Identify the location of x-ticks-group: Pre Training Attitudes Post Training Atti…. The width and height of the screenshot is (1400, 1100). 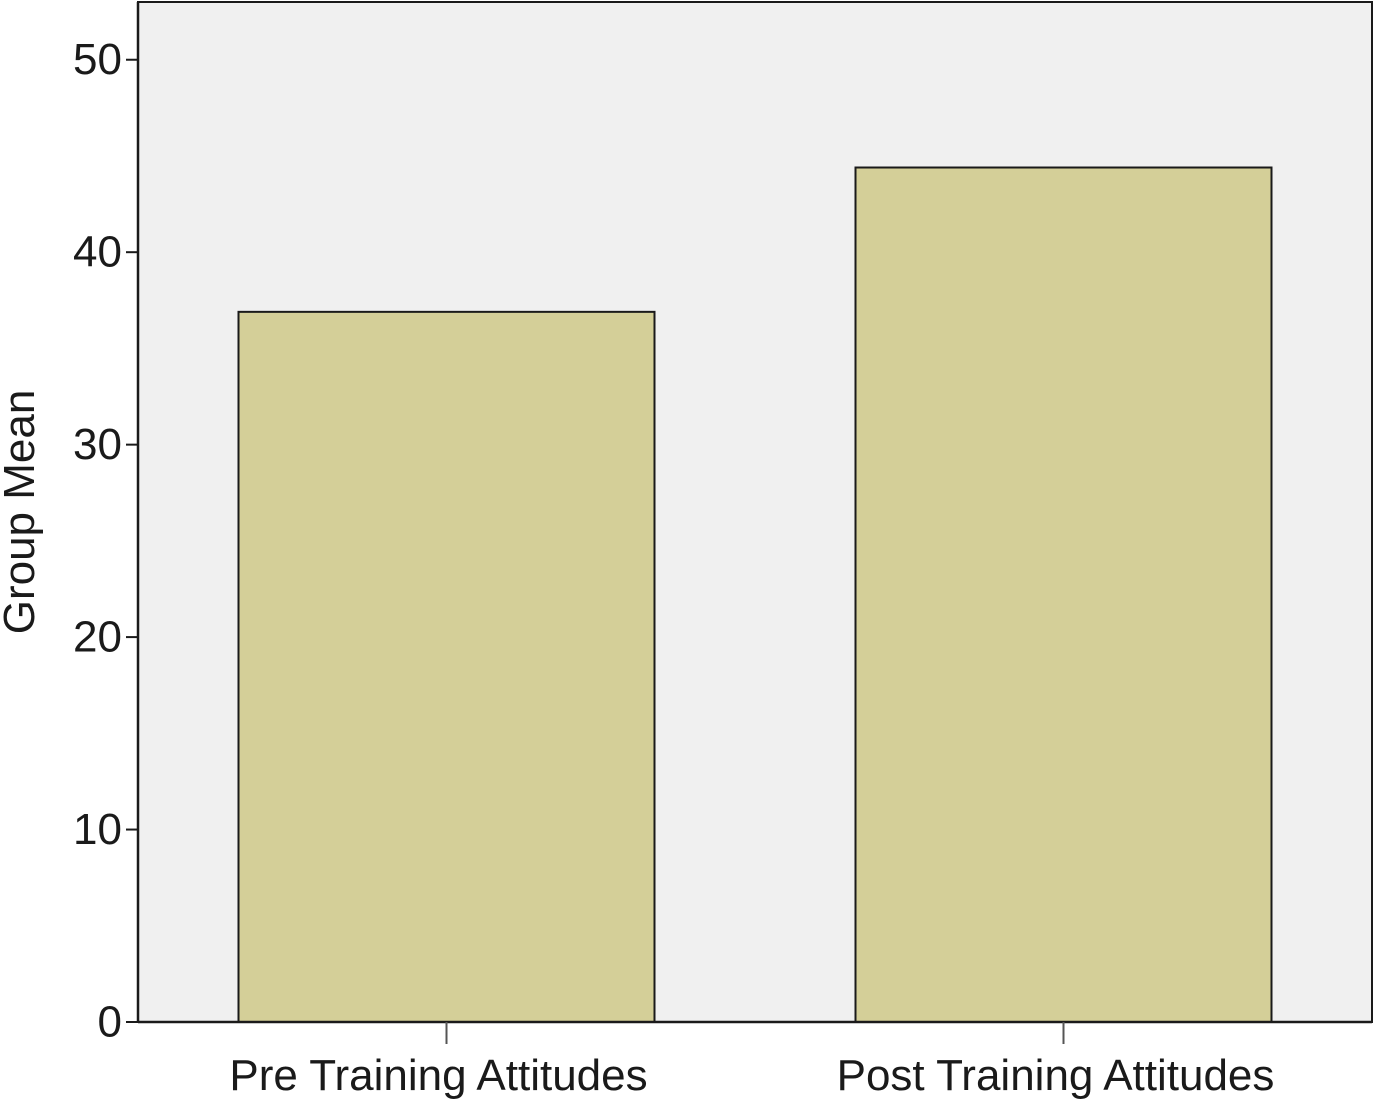
(751, 1061).